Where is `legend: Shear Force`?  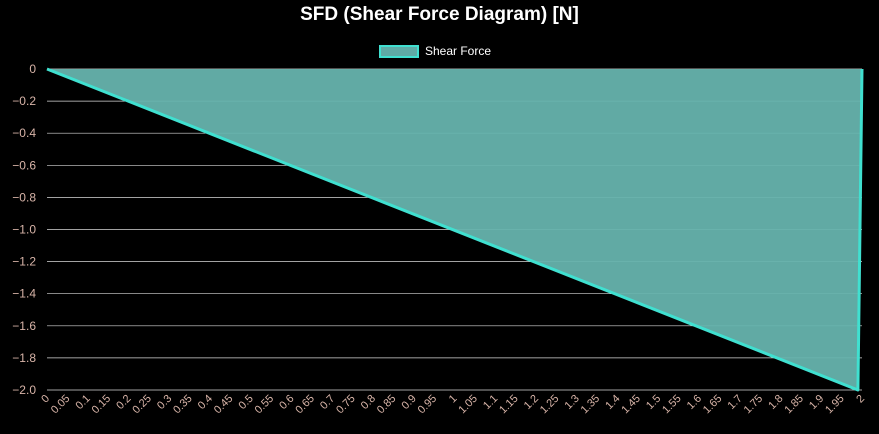
legend: Shear Force is located at coordinates (435, 51).